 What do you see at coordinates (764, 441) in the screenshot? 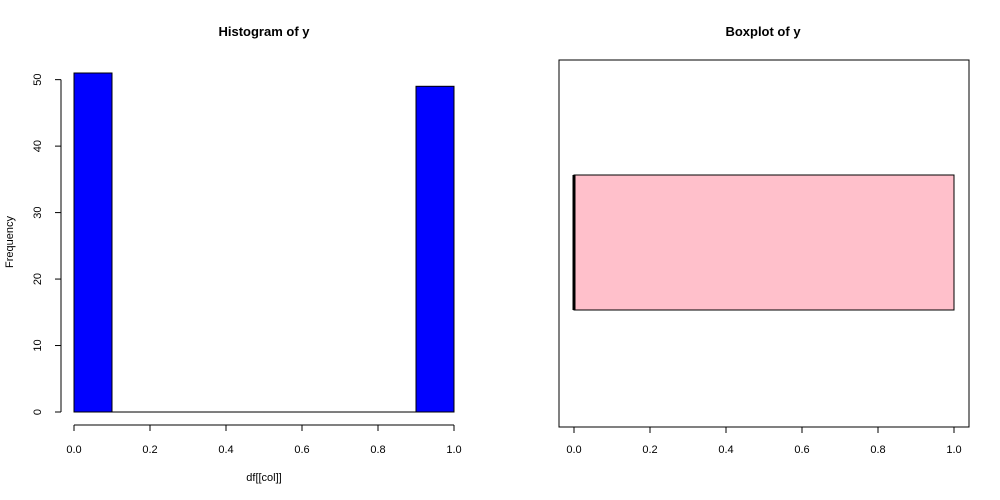
I see `boxplot-x-axis: 0.0 0.2 0.4 0.6 0.8 1.0` at bounding box center [764, 441].